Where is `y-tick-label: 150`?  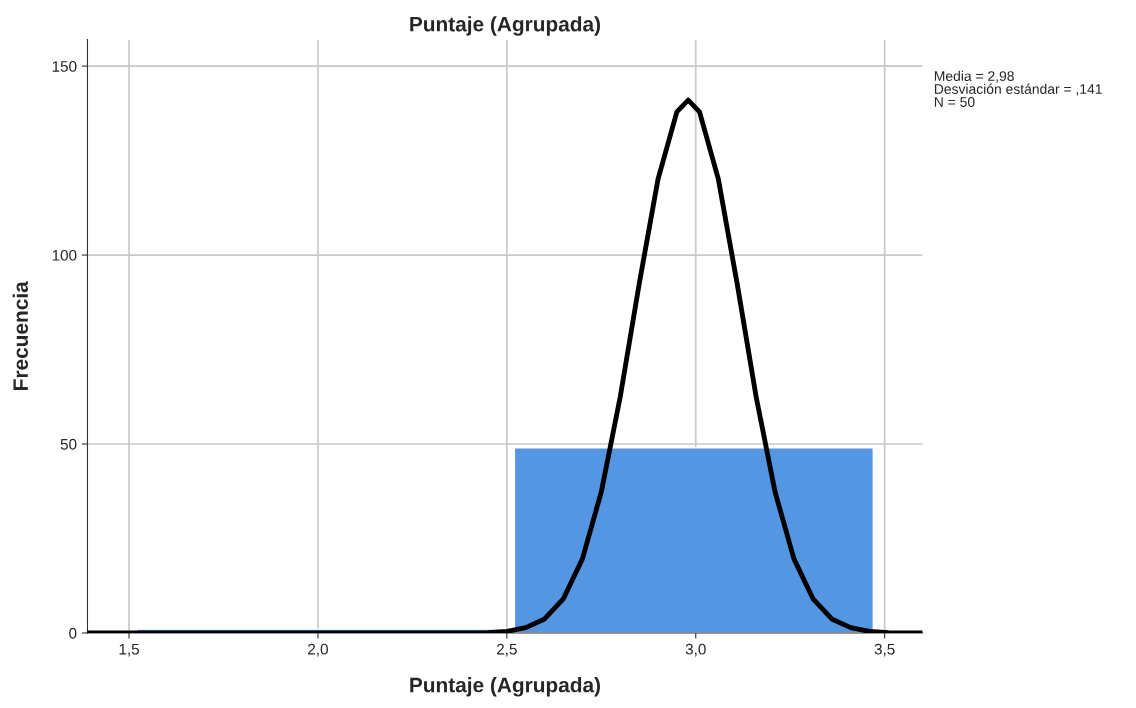
y-tick-label: 150 is located at coordinates (64, 66).